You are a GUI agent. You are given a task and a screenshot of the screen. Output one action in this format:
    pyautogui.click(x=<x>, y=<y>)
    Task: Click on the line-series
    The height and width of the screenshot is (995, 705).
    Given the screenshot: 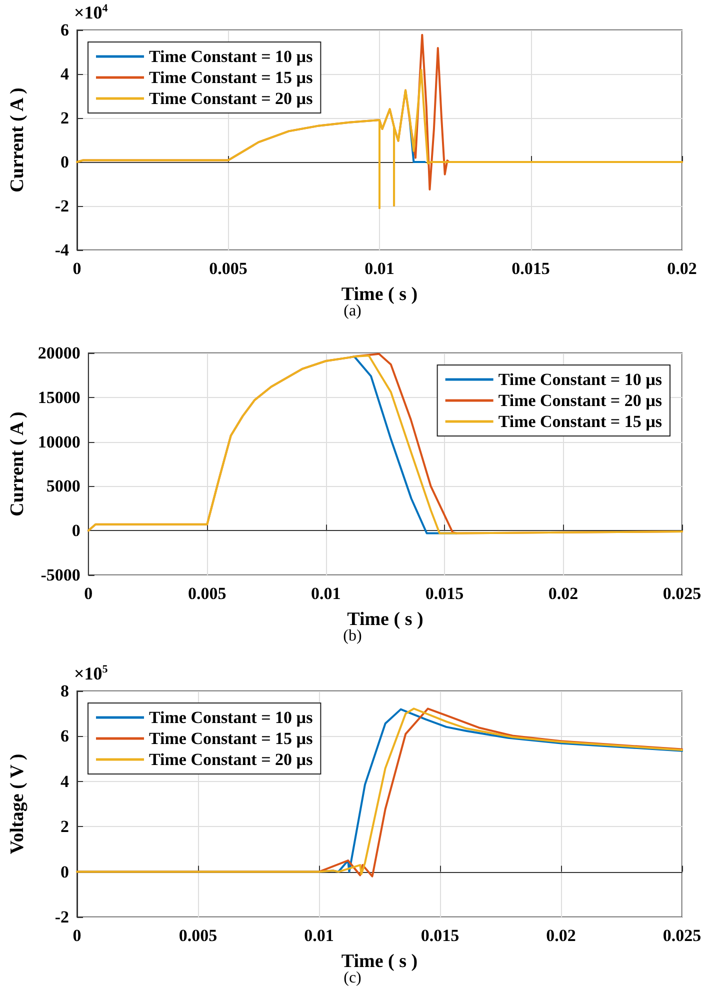 What is the action you would take?
    pyautogui.click(x=379, y=138)
    